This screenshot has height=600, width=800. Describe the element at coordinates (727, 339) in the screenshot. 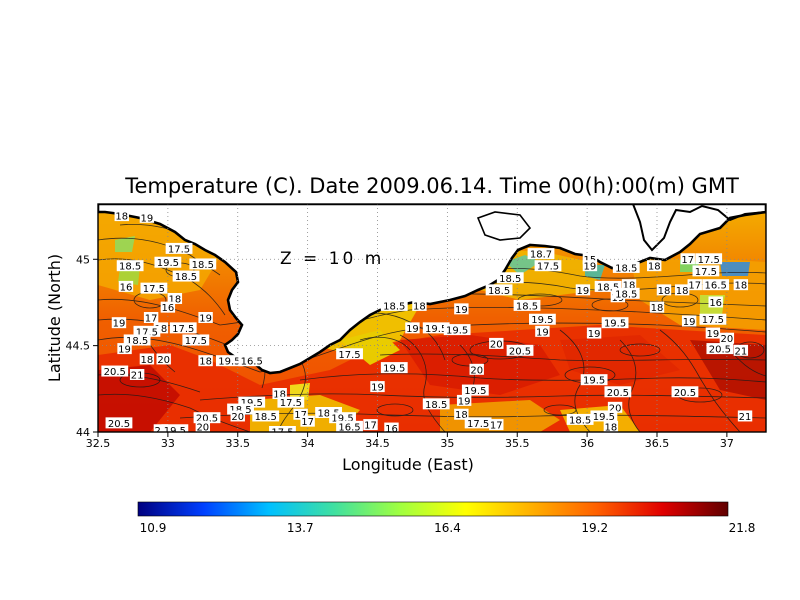

I see `svg-text: 20` at that location.